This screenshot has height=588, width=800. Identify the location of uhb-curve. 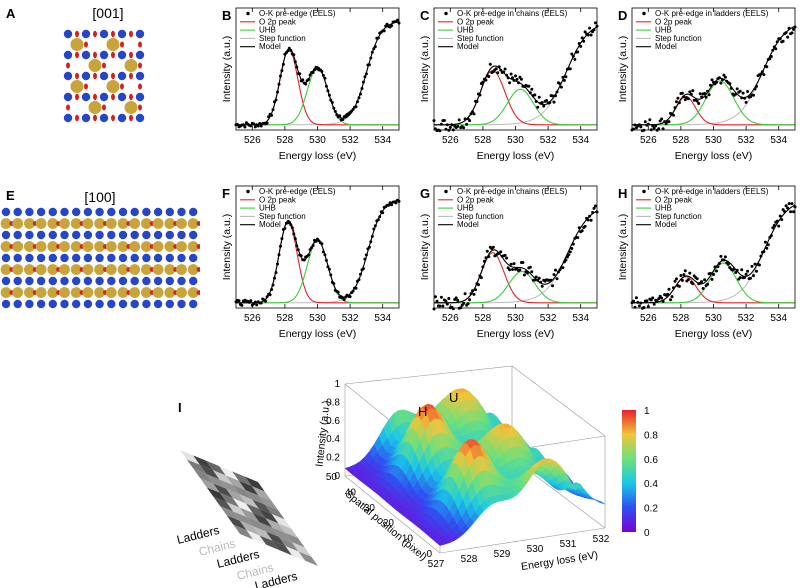
(713, 283).